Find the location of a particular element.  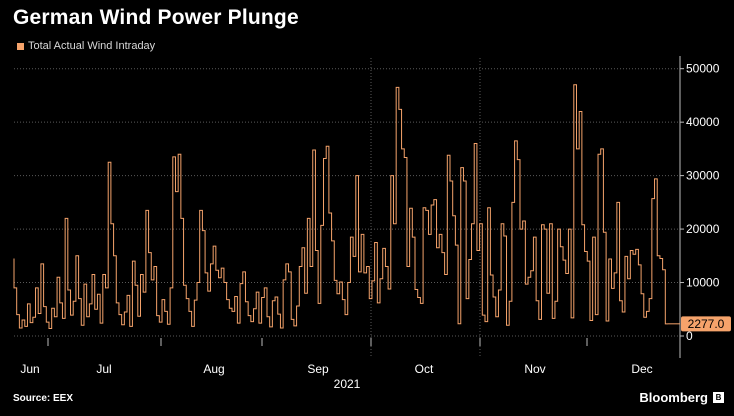

x-tick-label: Jul is located at coordinates (103, 369).